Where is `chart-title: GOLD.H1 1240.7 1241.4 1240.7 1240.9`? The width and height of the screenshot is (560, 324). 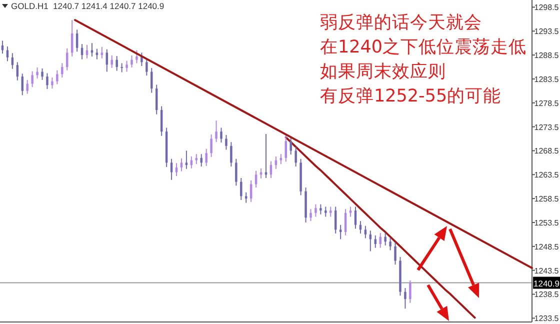
chart-title: GOLD.H1 1240.7 1241.4 1240.7 1240.9 is located at coordinates (87, 6).